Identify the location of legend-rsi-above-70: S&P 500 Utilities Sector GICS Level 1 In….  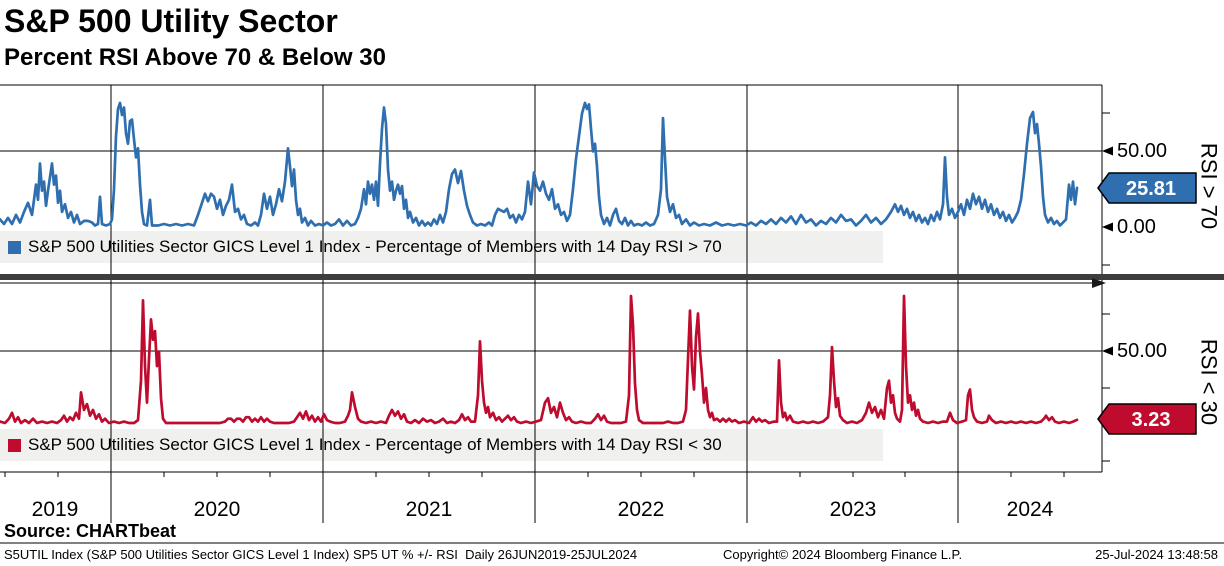
(441, 247).